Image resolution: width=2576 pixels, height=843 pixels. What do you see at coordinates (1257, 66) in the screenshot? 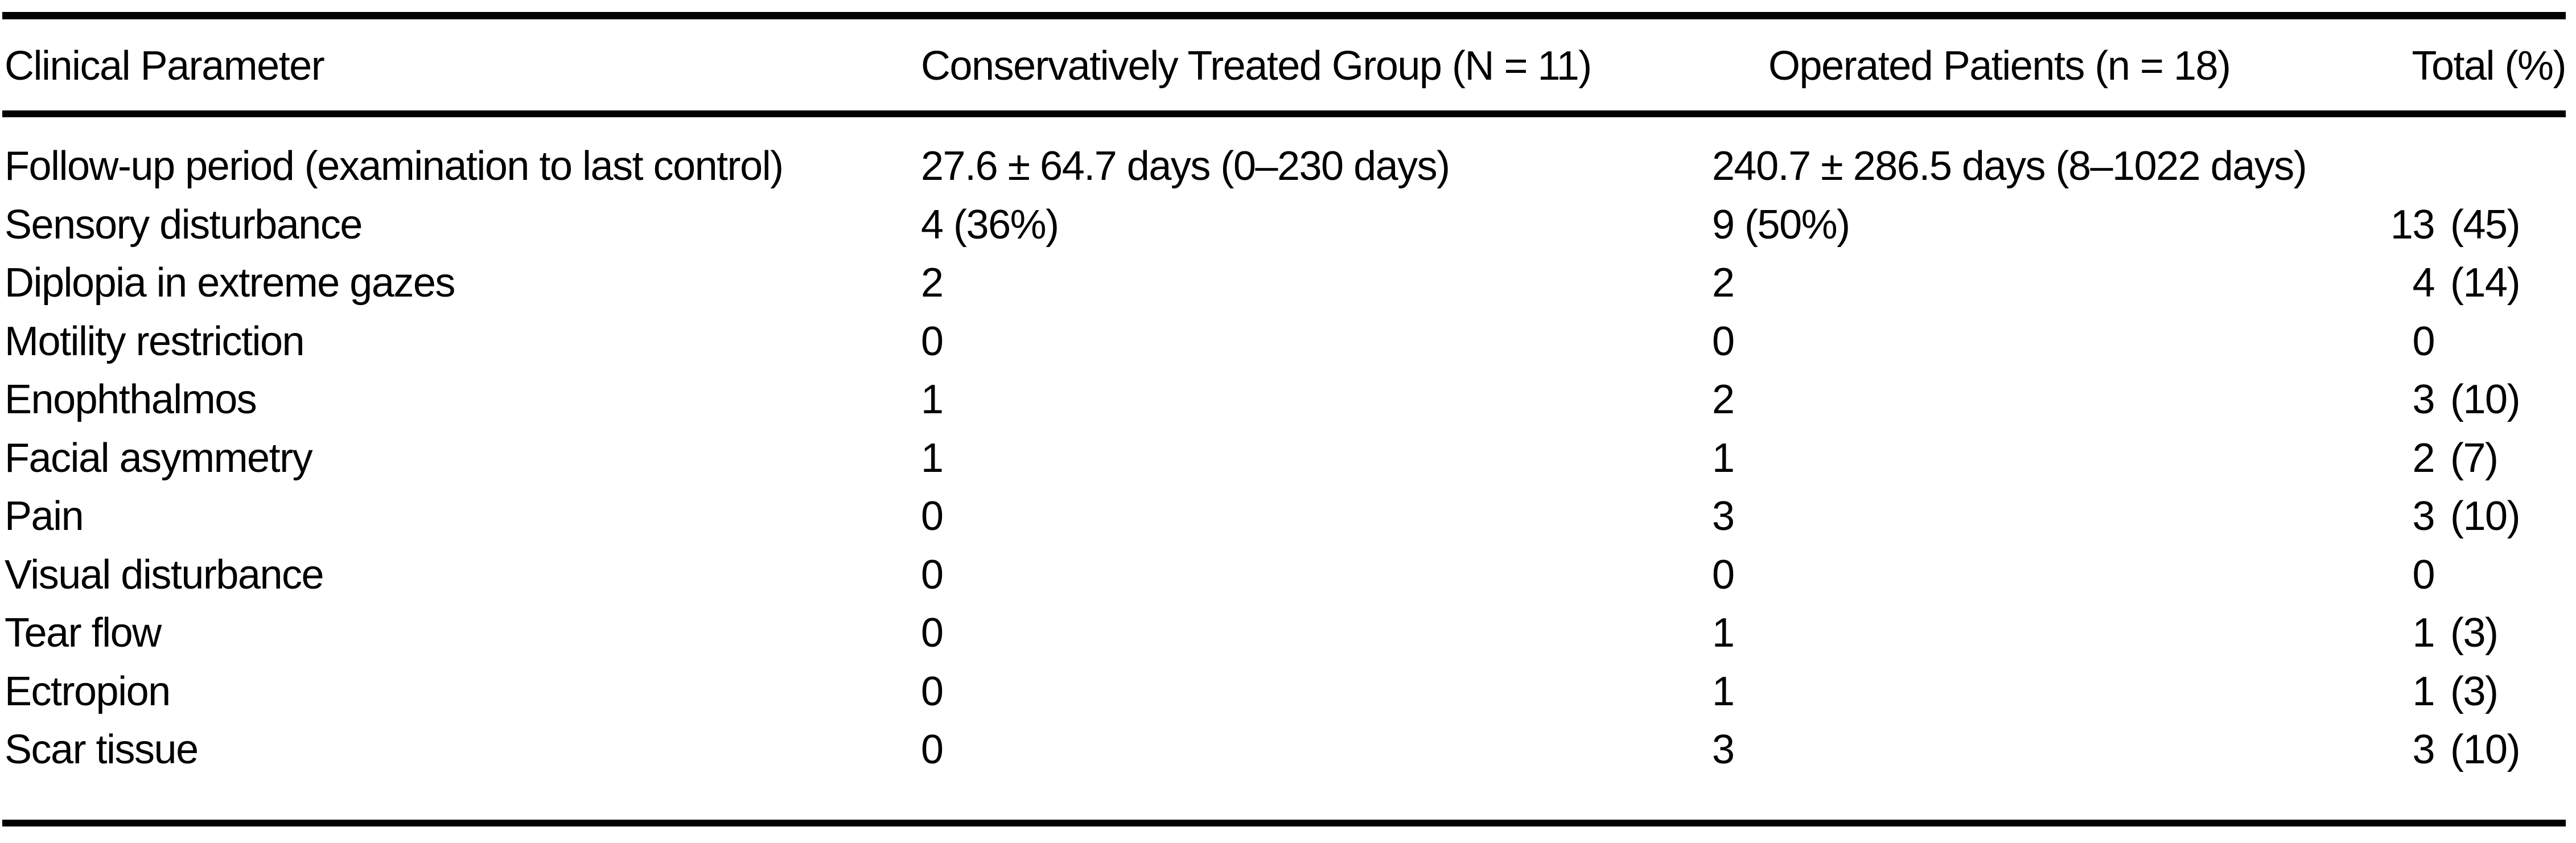
I see `column-header-conservative-group: Conservatively Treated Group (N = 11)` at bounding box center [1257, 66].